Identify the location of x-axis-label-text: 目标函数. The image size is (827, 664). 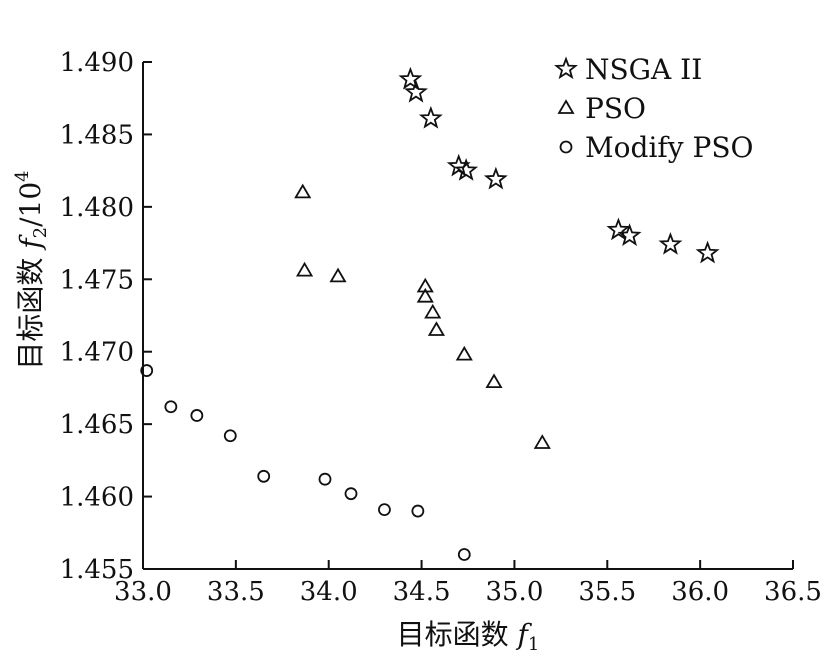
(457, 634).